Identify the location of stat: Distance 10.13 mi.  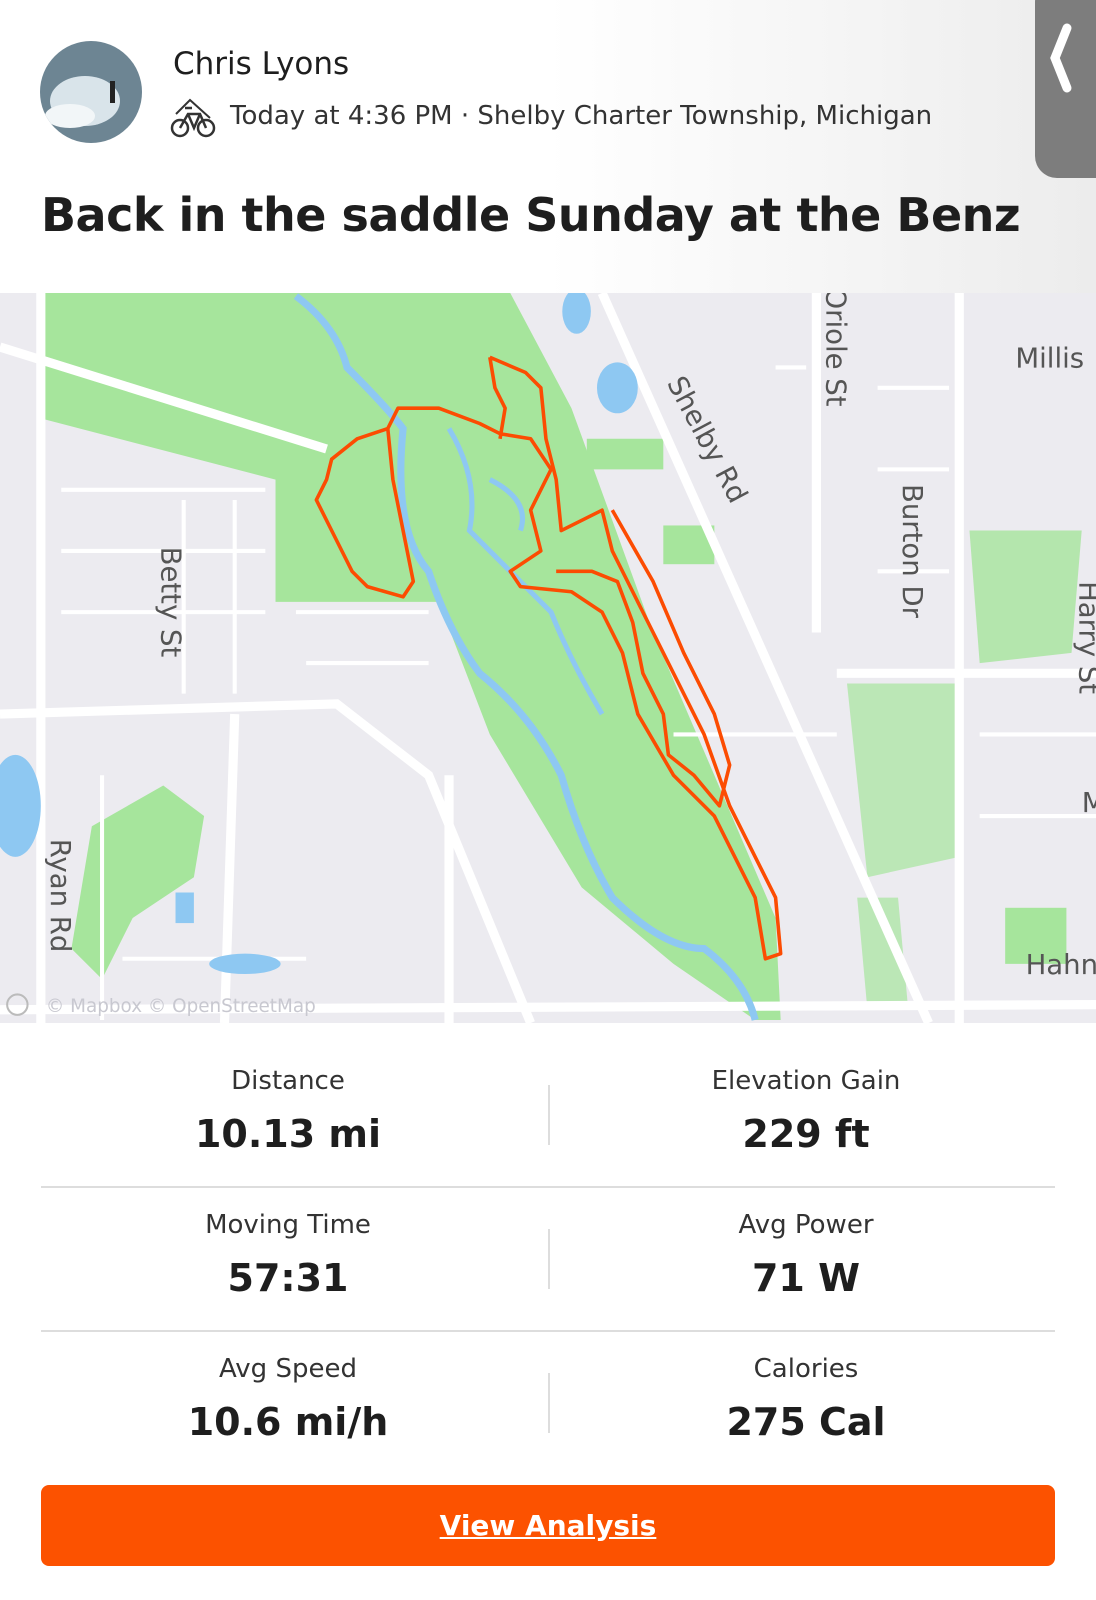
(288, 1111).